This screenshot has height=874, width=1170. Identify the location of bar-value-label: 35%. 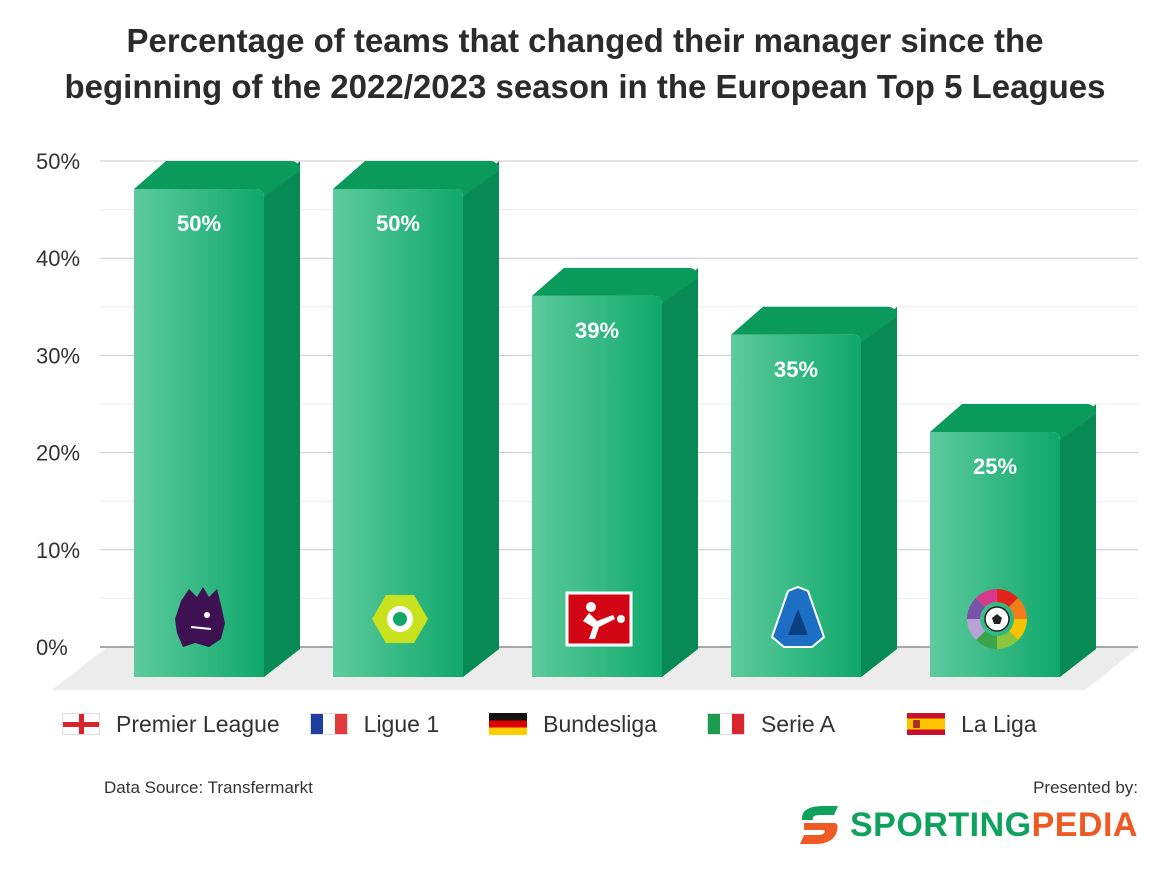
(796, 369).